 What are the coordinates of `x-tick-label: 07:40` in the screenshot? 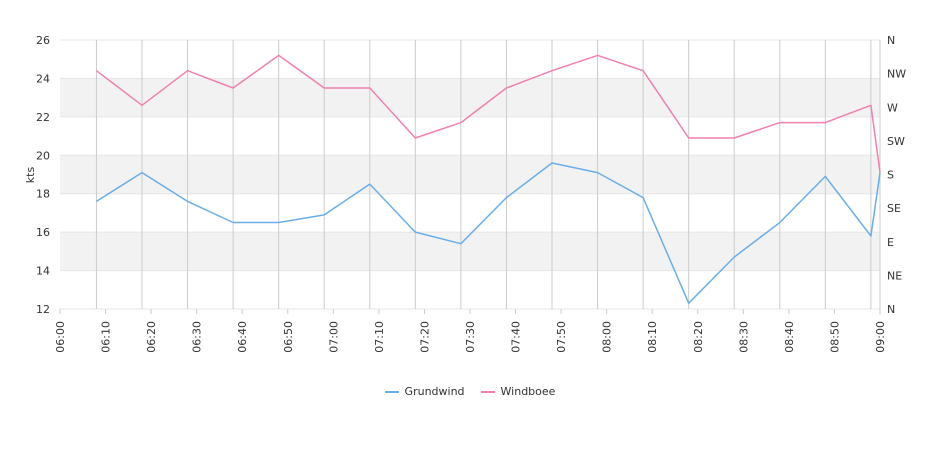 It's located at (516, 337).